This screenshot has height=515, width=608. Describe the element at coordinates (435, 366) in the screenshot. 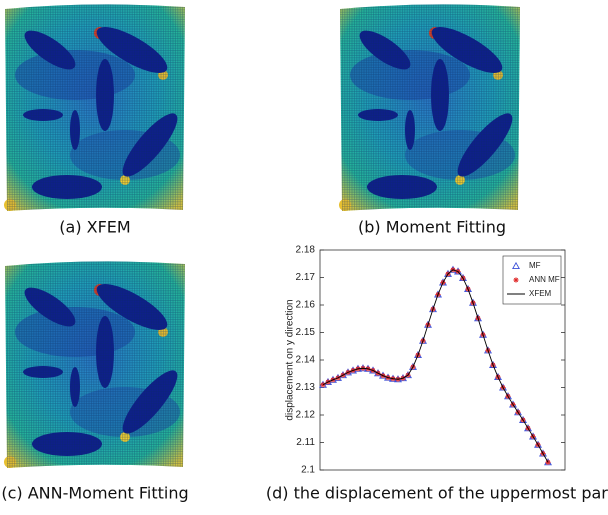

I see `data-line` at that location.